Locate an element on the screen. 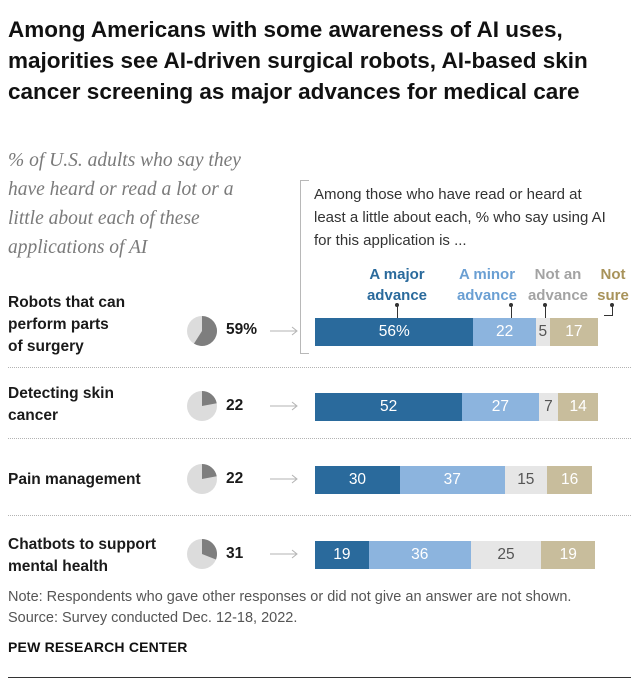  bracket-line is located at coordinates (304, 267).